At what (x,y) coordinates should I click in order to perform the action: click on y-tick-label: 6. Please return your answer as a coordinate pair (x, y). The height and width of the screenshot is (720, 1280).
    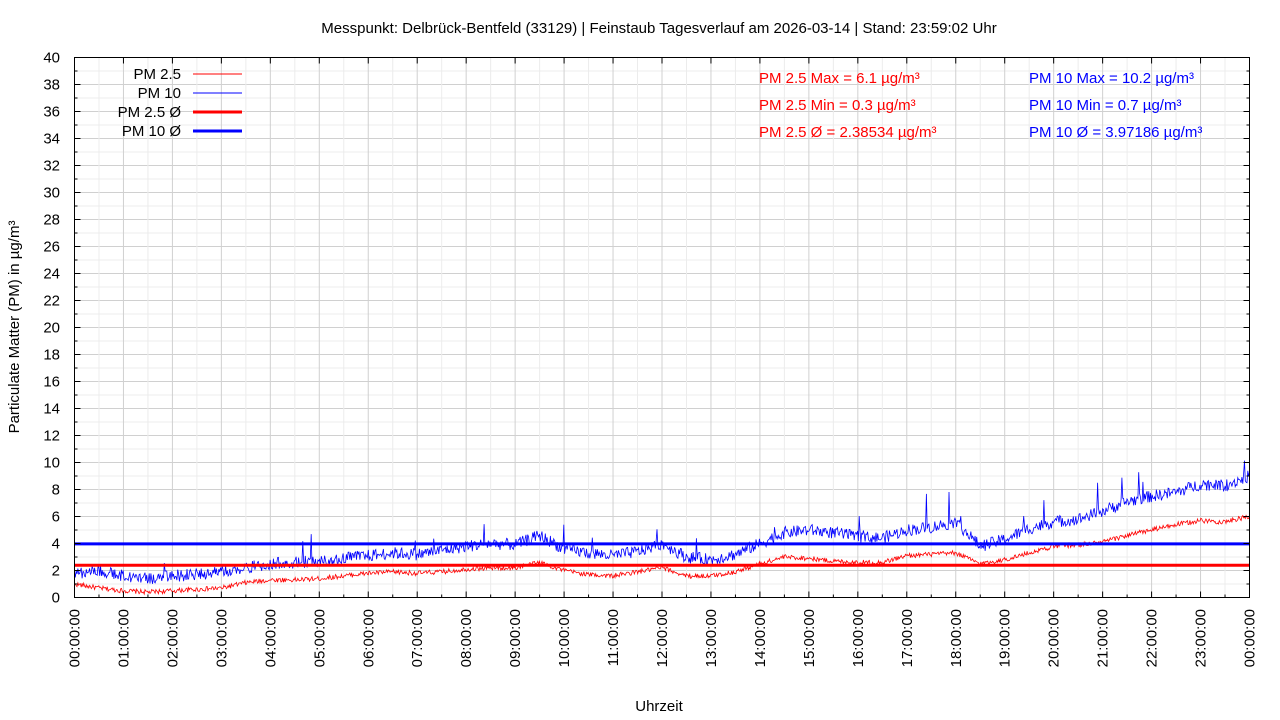
    Looking at the image, I should click on (56, 517).